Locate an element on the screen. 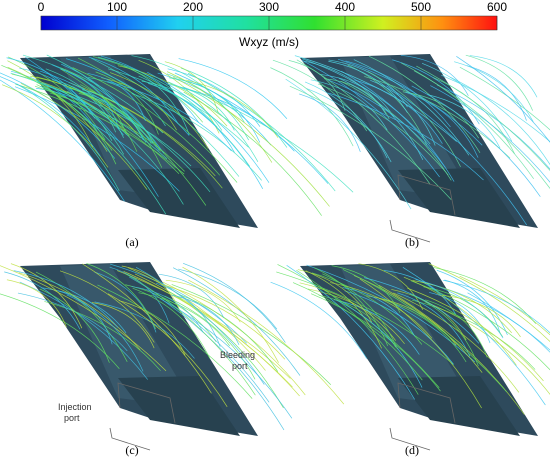  colorbar-tick-label: 400 is located at coordinates (345, 7).